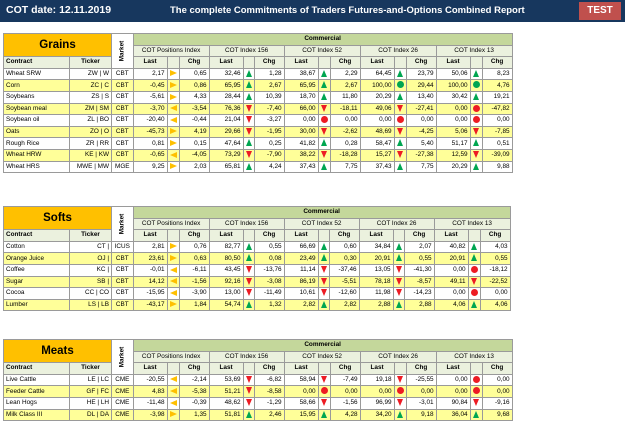 The image size is (625, 430). What do you see at coordinates (90, 391) in the screenshot?
I see `ticker-symbol: GF | FC` at bounding box center [90, 391].